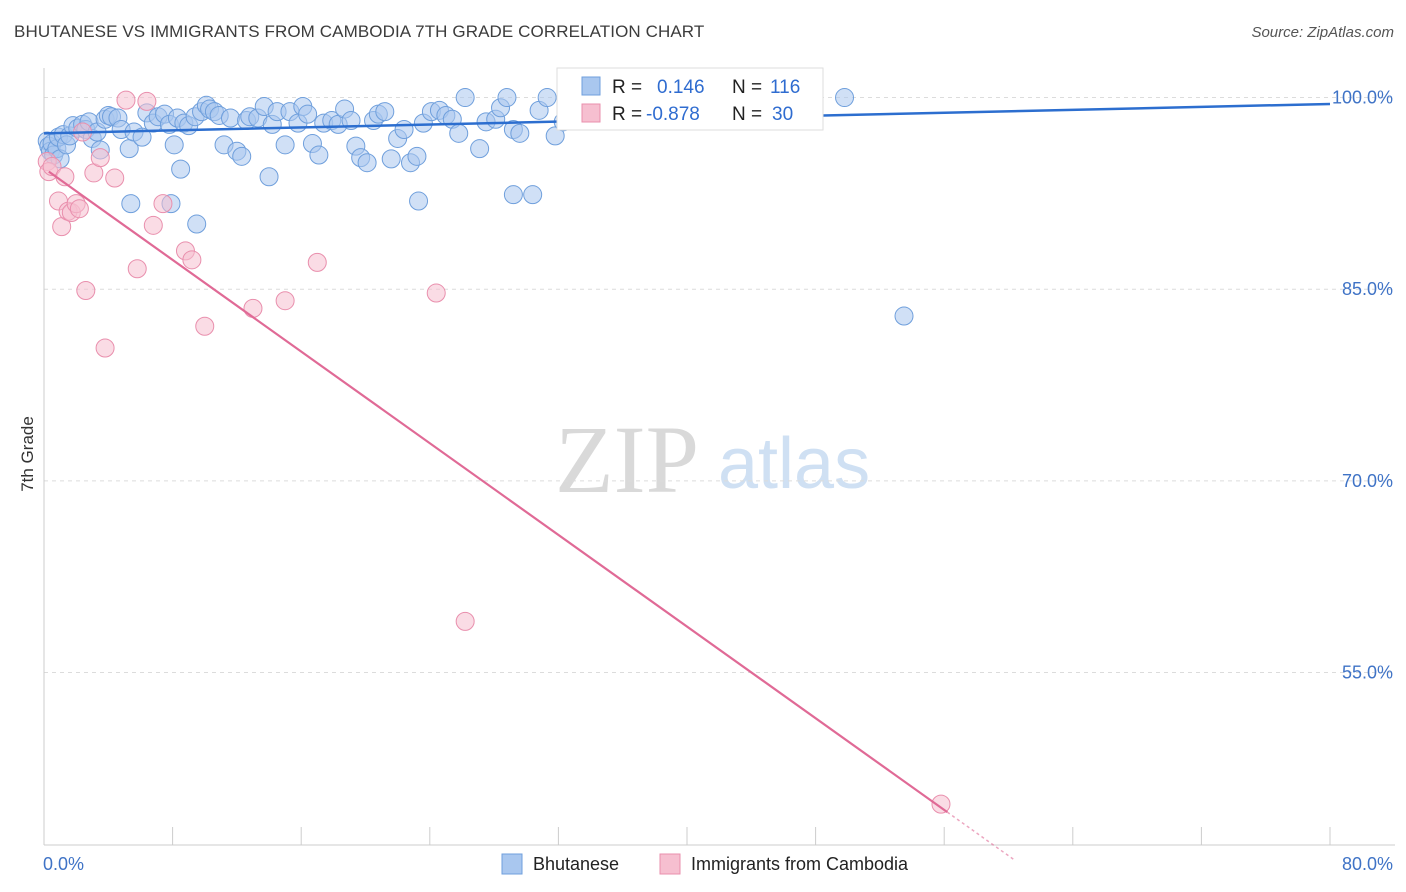 This screenshot has height=892, width=1406. What do you see at coordinates (800, 864) in the screenshot?
I see `bottom-legend-label-cambodia: Immigrants from Cambodia` at bounding box center [800, 864].